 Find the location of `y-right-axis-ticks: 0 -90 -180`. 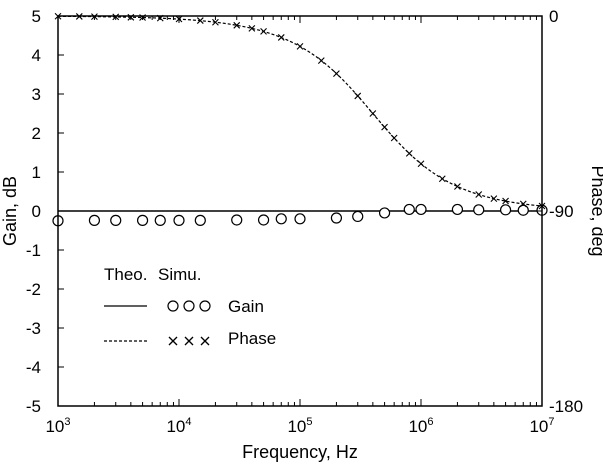

y-right-axis-ticks: 0 -90 -180 is located at coordinates (559, 211).